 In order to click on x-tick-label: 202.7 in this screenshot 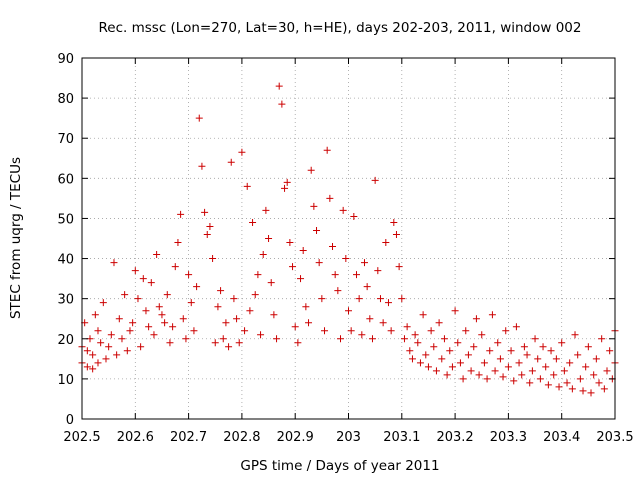, I will do `click(188, 437)`.